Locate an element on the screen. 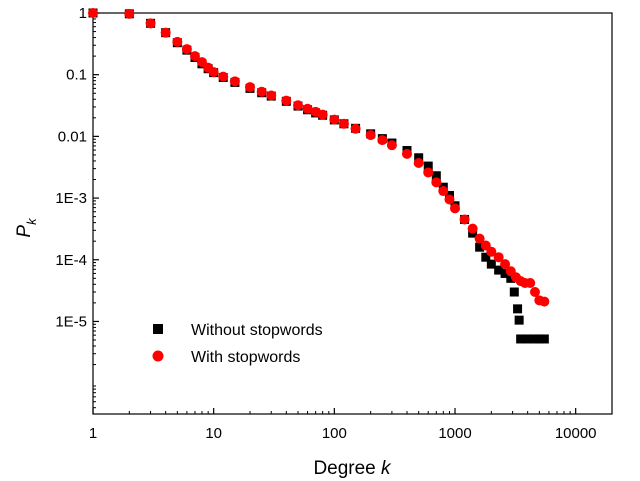 The image size is (640, 481). y-axis: 1 0.1 0.01 1E-3 1E-4 1E-5 is located at coordinates (77, 207).